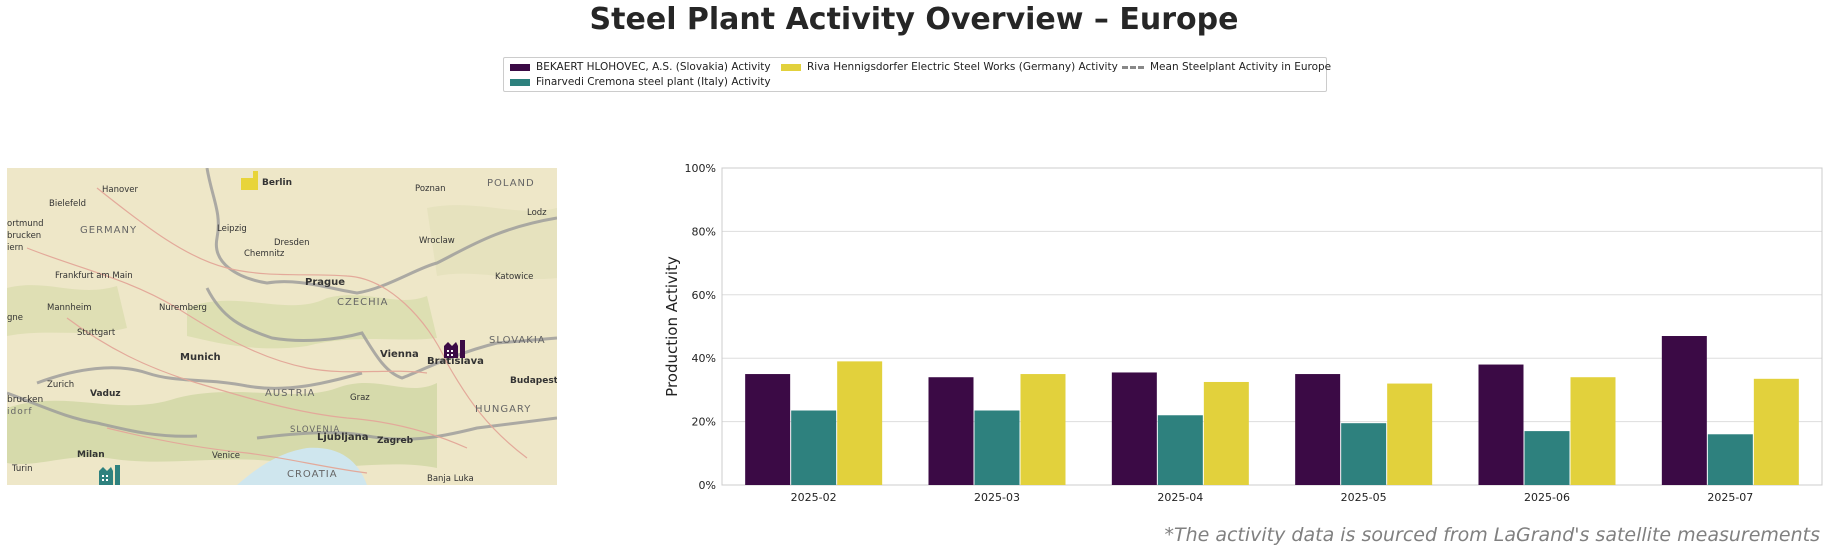 The height and width of the screenshot is (554, 1828). What do you see at coordinates (1133, 67) in the screenshot?
I see `legend-dash-mean` at bounding box center [1133, 67].